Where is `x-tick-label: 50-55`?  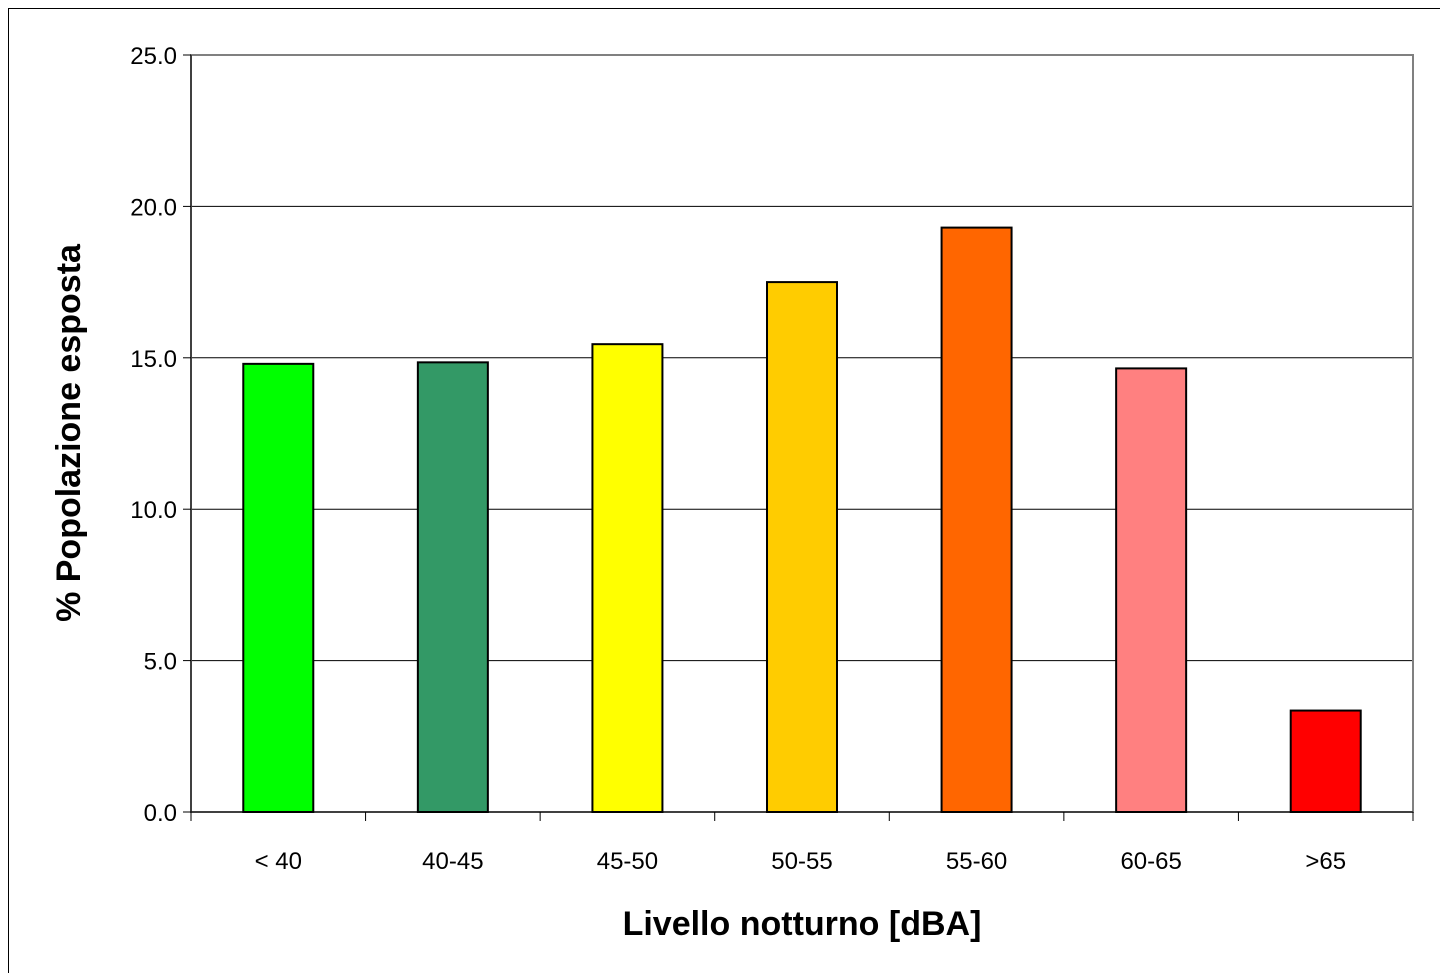
x-tick-label: 50-55 is located at coordinates (801, 861).